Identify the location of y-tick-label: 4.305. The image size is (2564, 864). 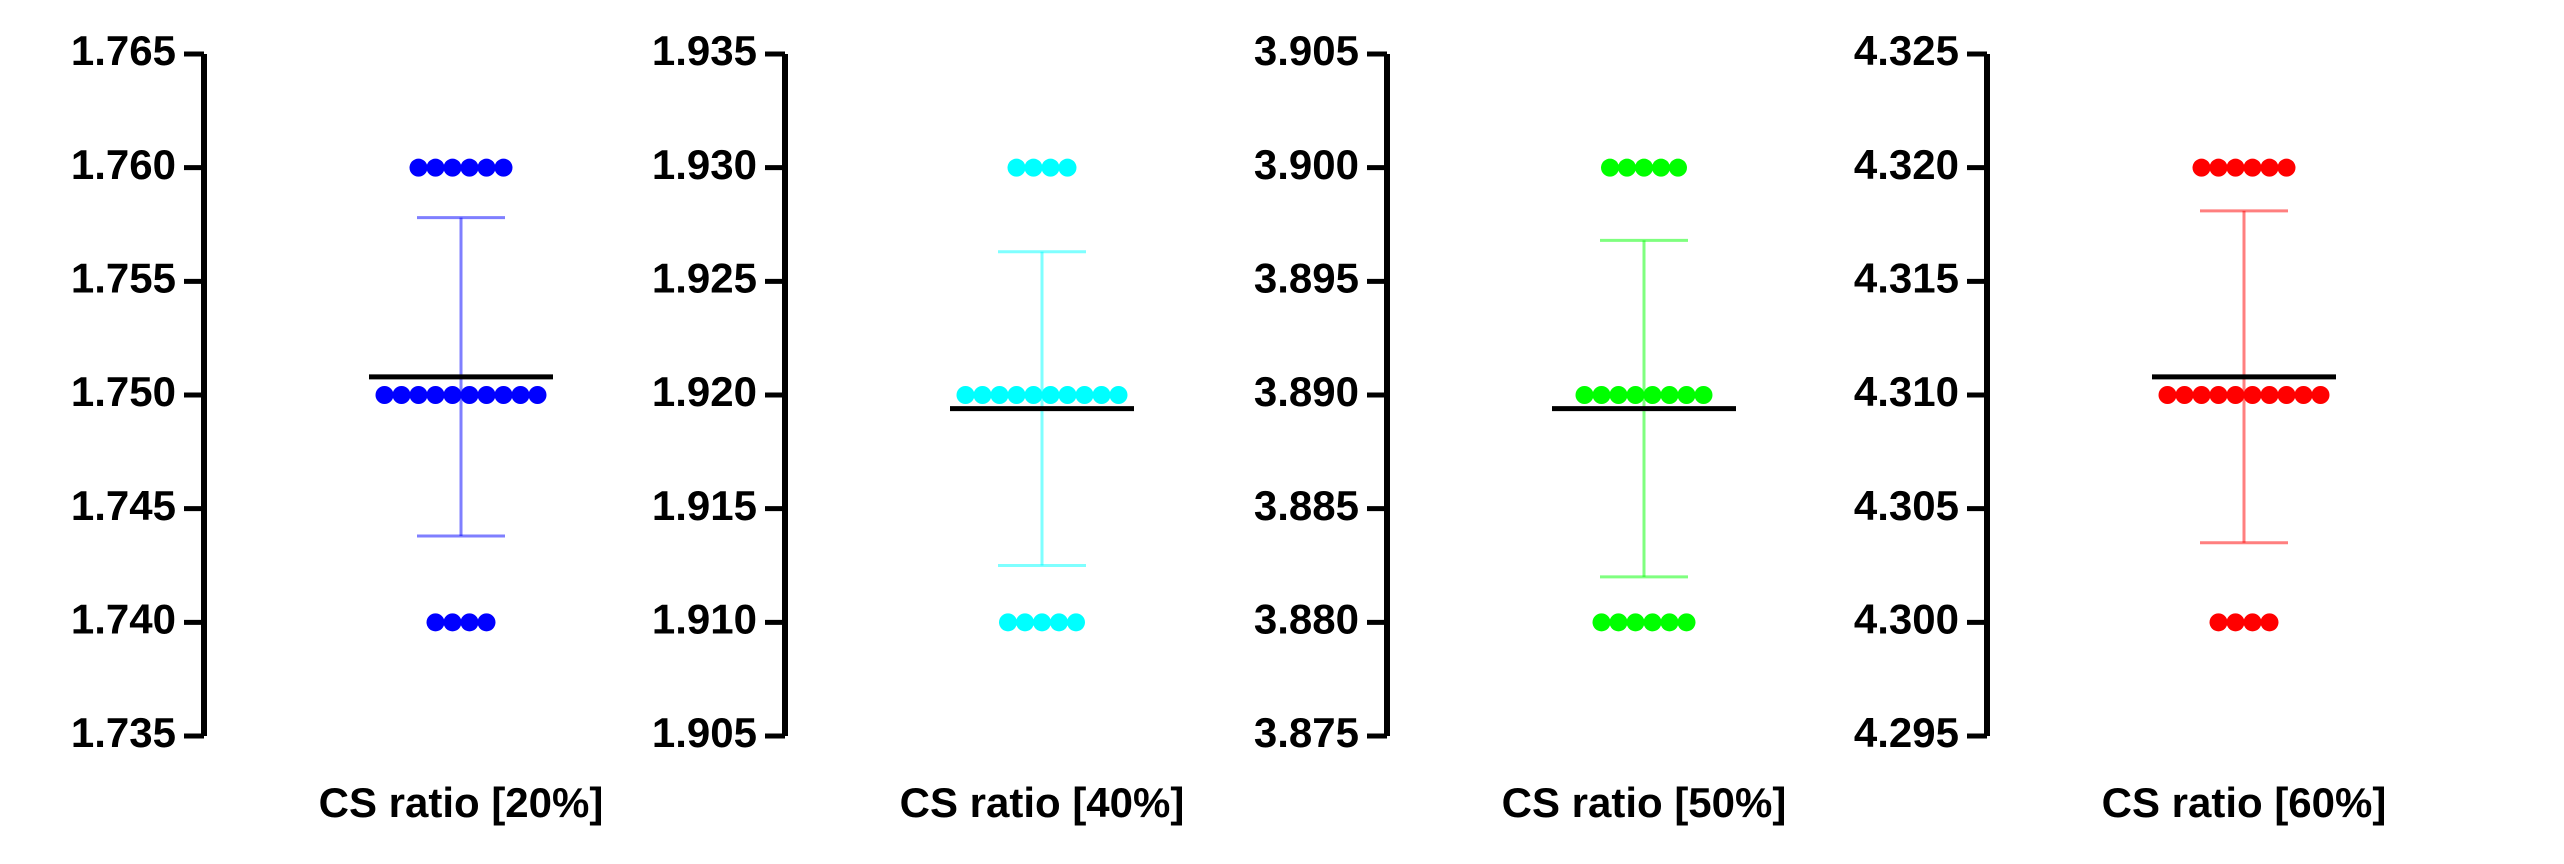
(1906, 505).